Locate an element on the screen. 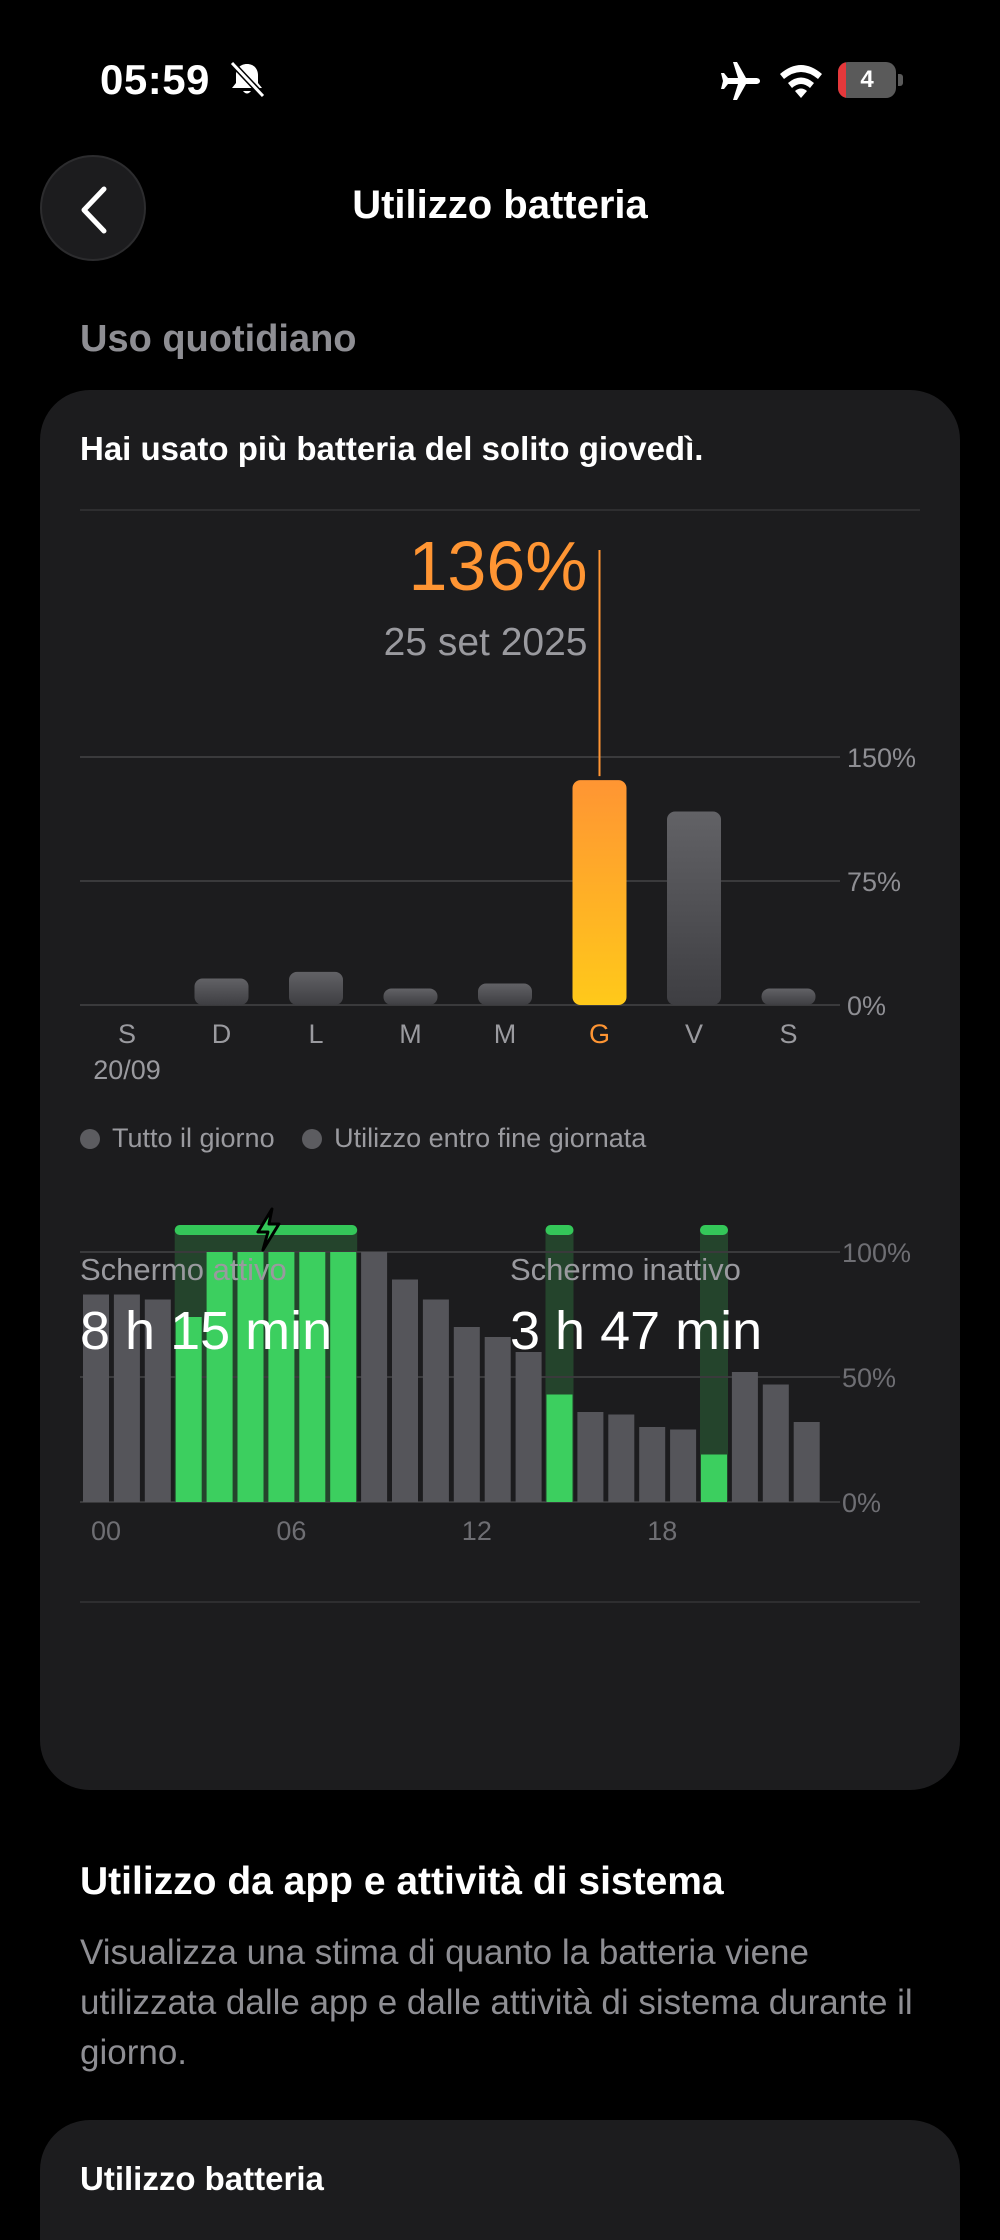 This screenshot has height=2240, width=1000. weekly-y-tick-label: 150% is located at coordinates (881, 758).